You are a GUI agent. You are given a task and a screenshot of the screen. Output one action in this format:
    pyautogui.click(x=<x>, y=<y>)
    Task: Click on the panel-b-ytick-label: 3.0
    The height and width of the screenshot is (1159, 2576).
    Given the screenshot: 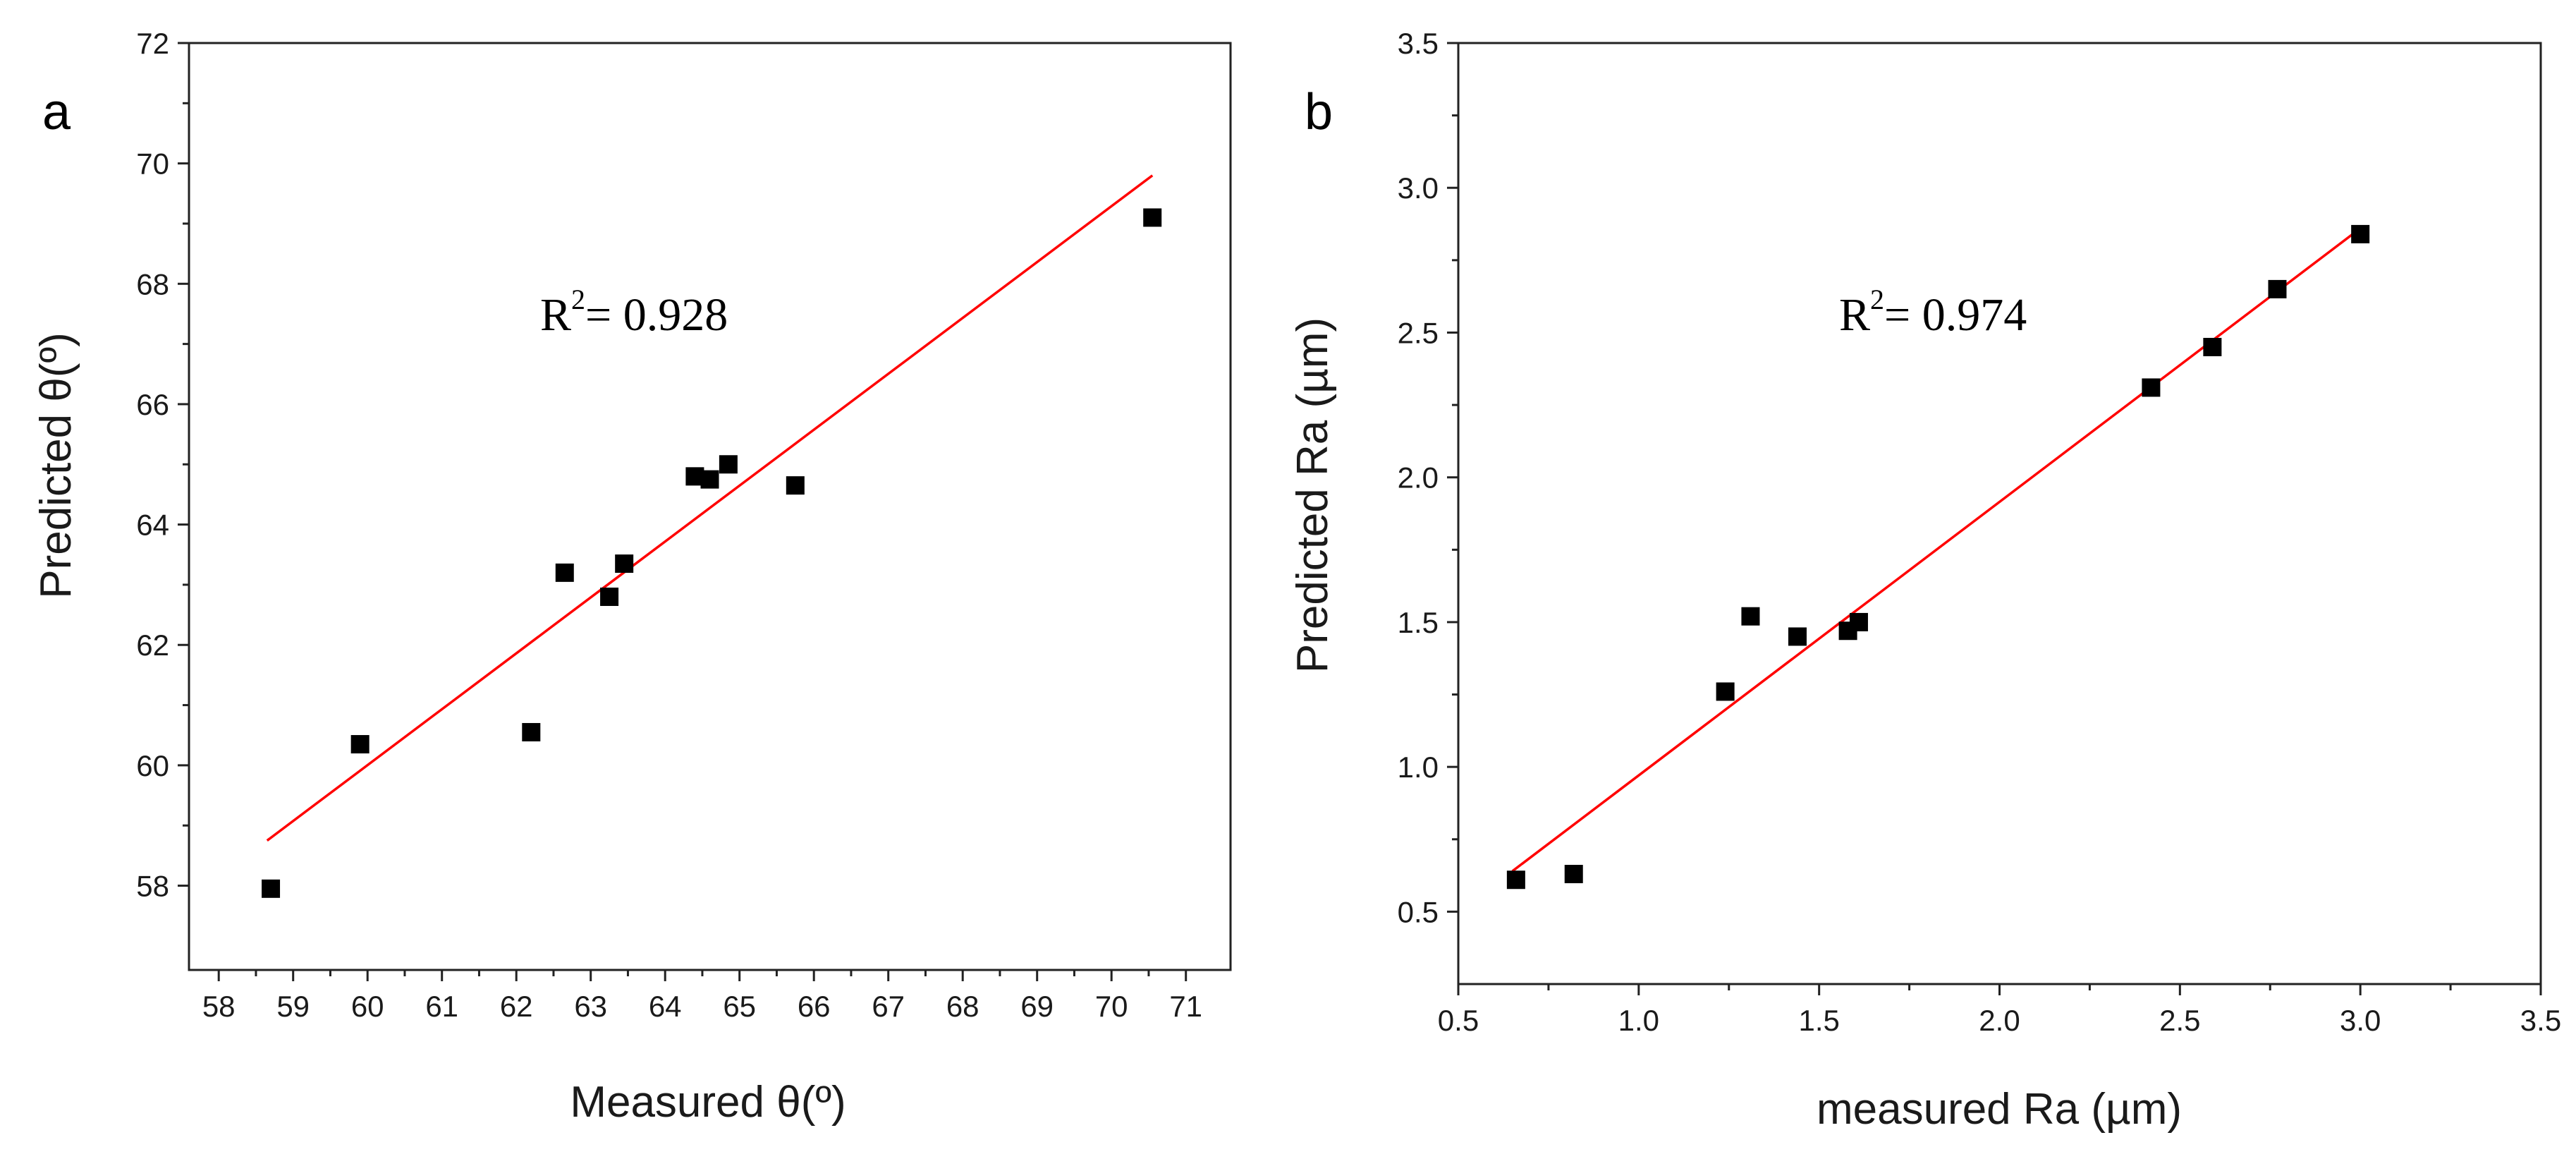 What is the action you would take?
    pyautogui.click(x=1419, y=188)
    